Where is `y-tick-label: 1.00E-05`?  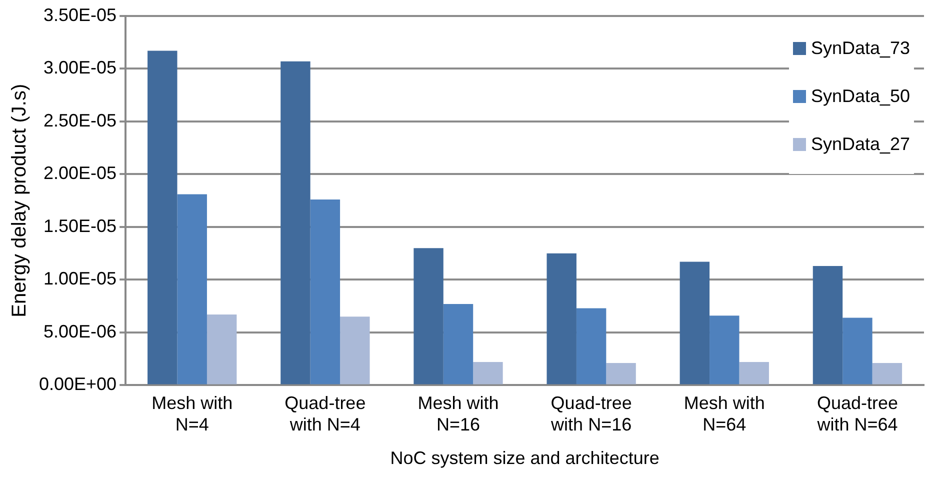 y-tick-label: 1.00E-05 is located at coordinates (80, 278).